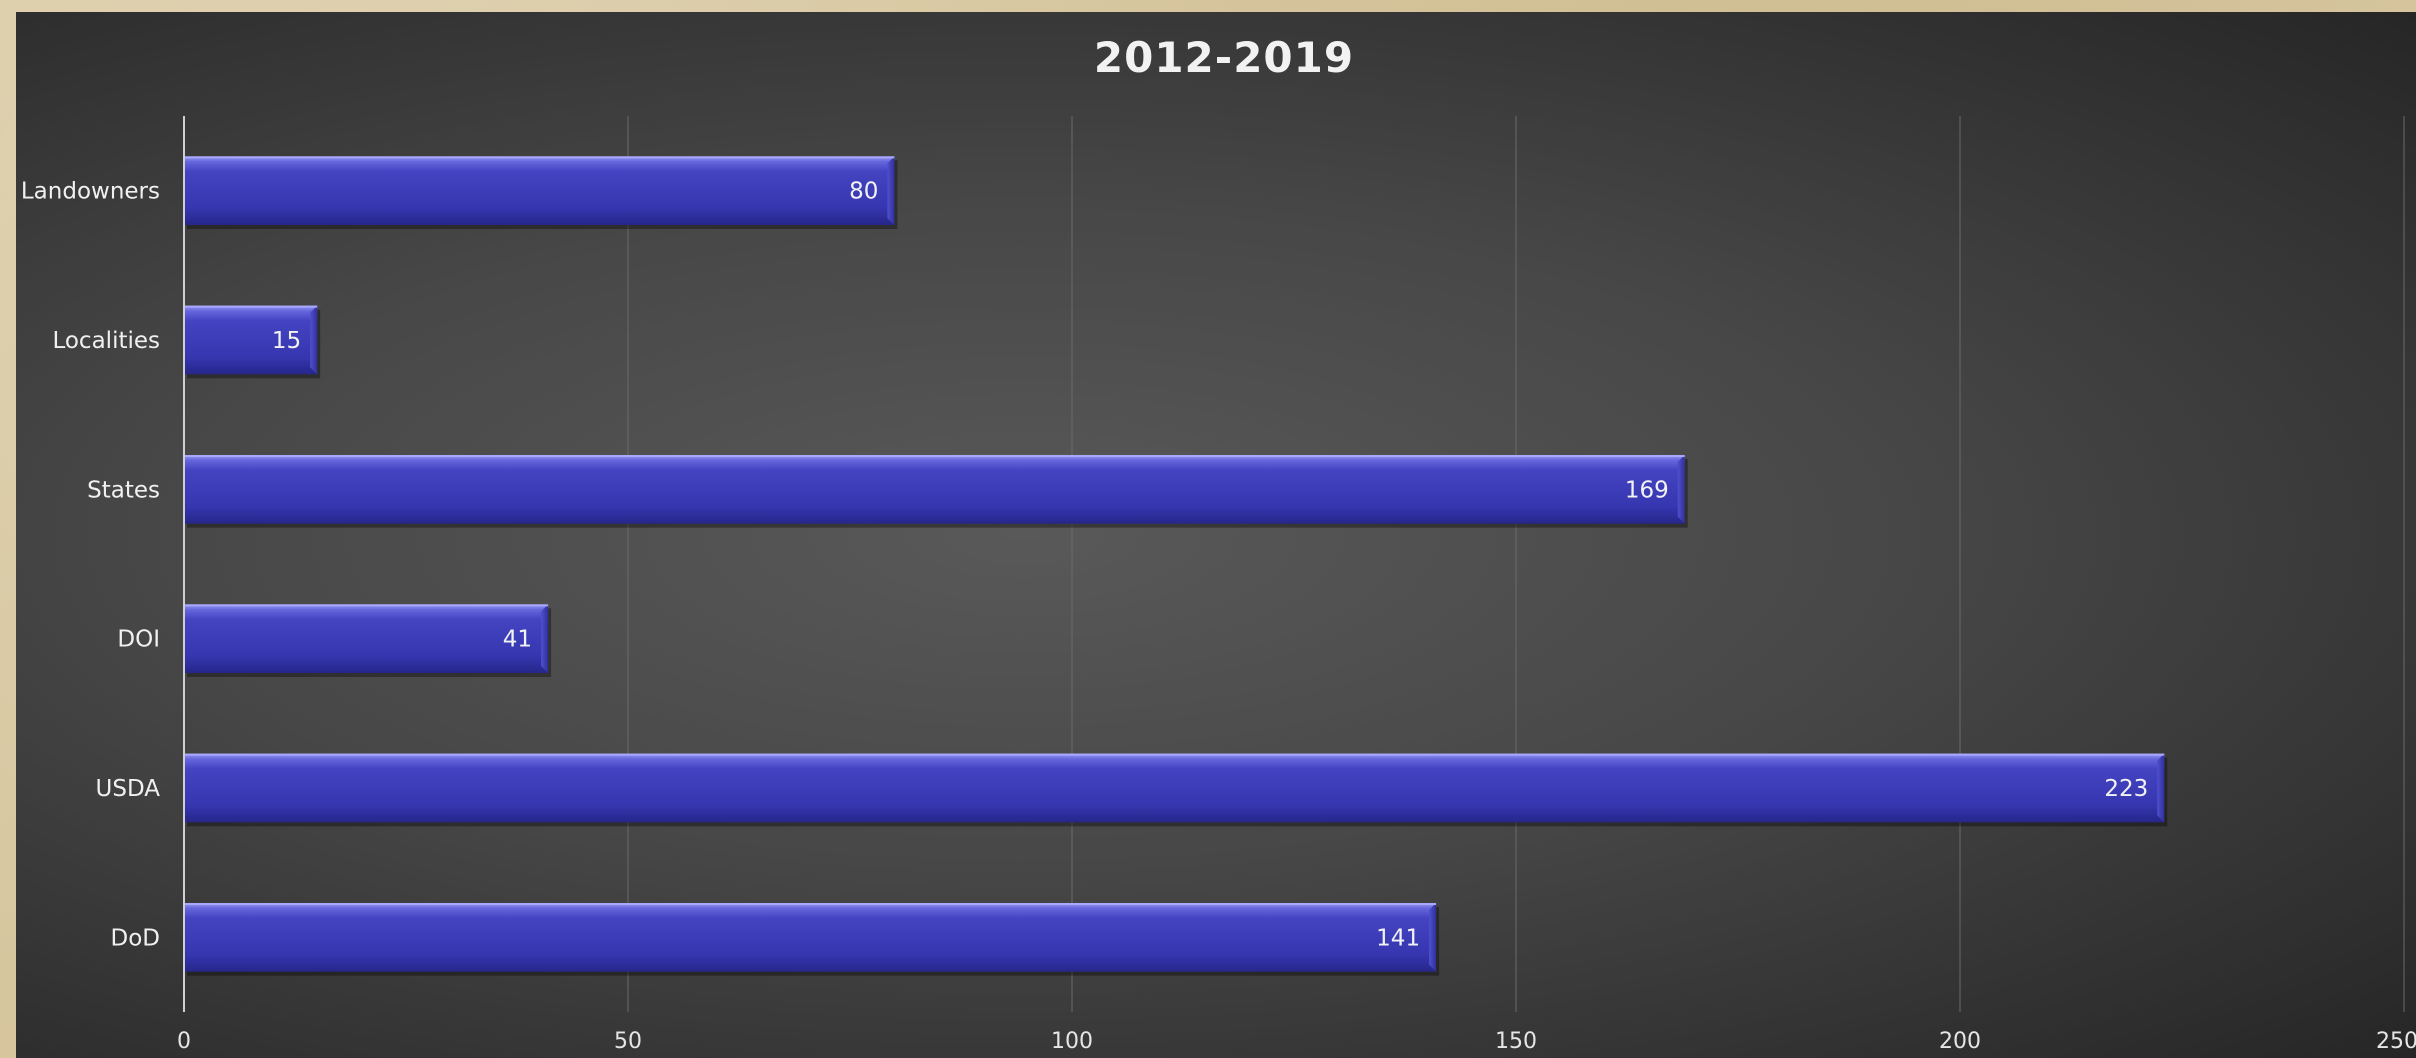  I want to click on x-tick-label: 200, so click(1960, 1041).